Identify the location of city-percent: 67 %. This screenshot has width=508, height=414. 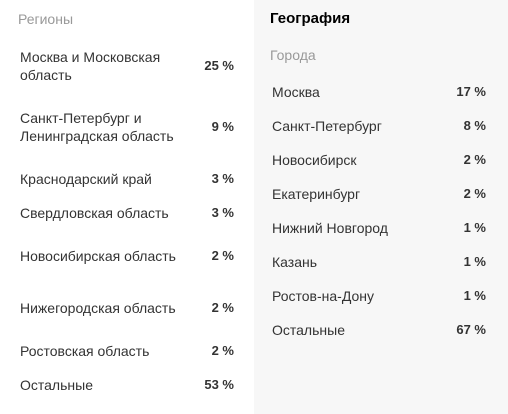
(471, 329).